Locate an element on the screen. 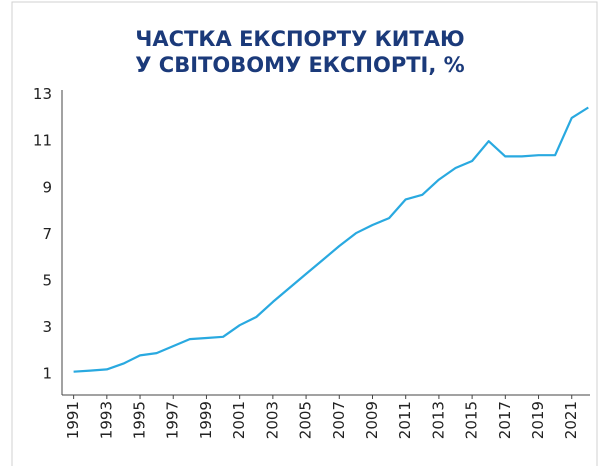 The width and height of the screenshot is (598, 466). x-tick-label: 1995 is located at coordinates (140, 420).